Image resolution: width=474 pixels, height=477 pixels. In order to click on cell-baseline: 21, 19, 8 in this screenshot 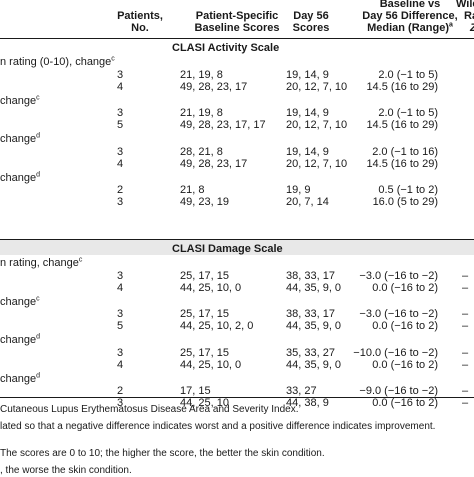, I will do `click(201, 113)`.